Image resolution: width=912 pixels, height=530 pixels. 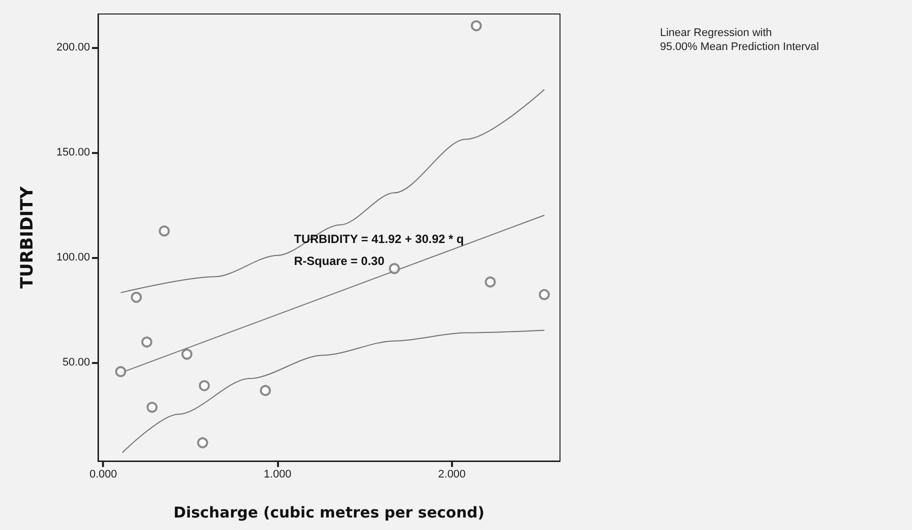 What do you see at coordinates (739, 40) in the screenshot?
I see `text: Linear Regression with 95.00% Mean Prediction Interval` at bounding box center [739, 40].